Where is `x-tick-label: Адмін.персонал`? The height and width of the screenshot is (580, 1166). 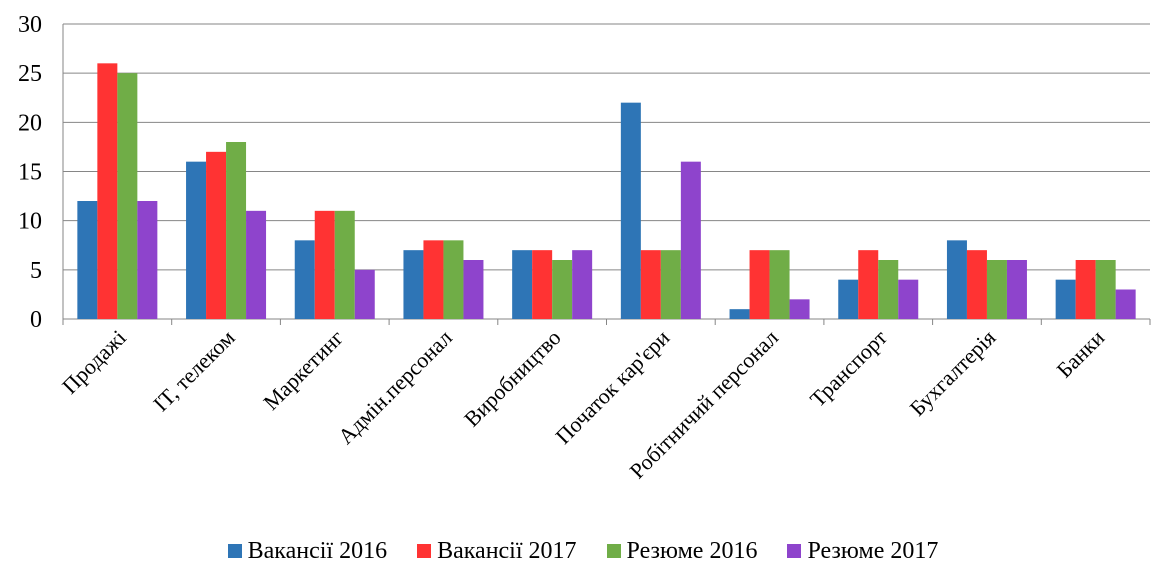
x-tick-label: Адмін.персонал is located at coordinates (395, 387).